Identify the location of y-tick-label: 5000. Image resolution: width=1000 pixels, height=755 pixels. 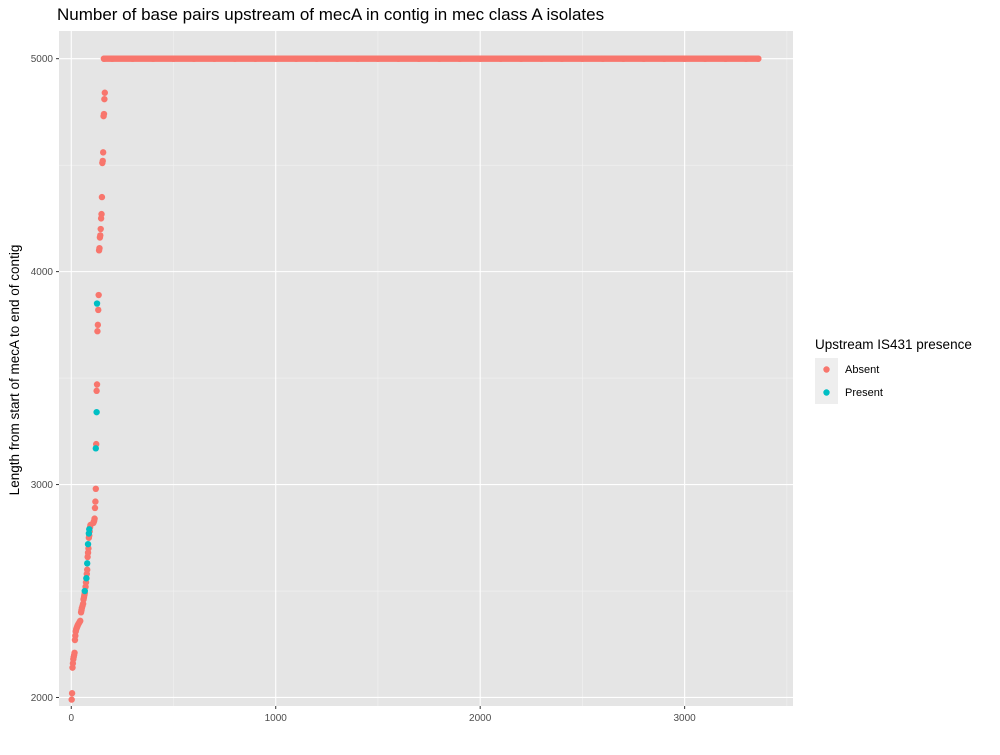
(42, 59).